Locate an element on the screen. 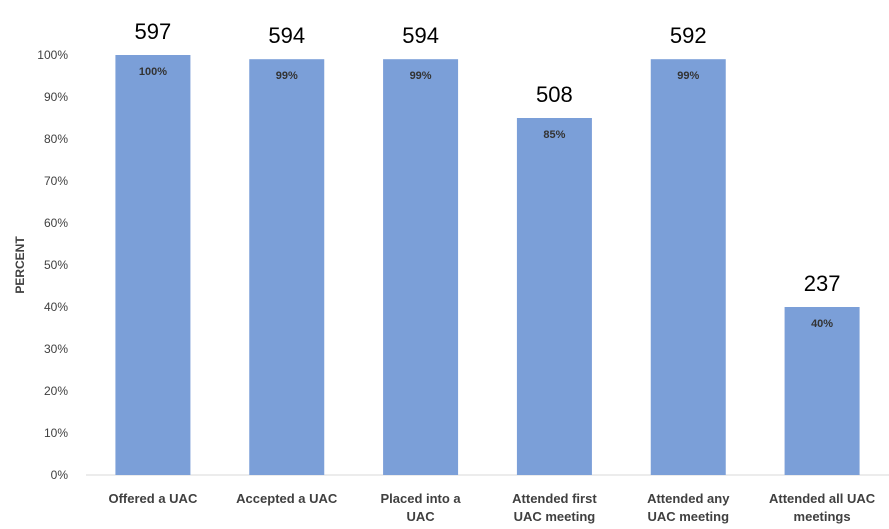  bar-percent-label: 100% is located at coordinates (153, 72).